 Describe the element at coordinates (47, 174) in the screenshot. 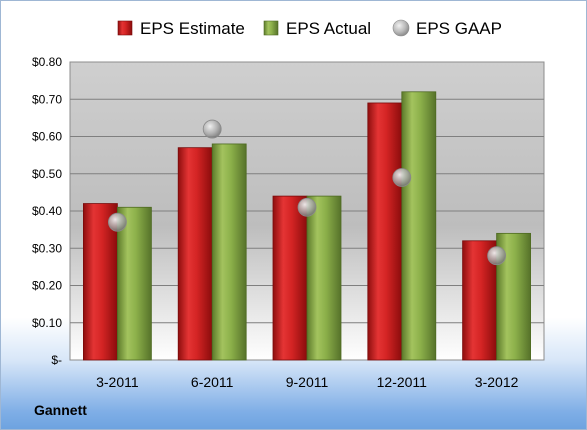

I see `y-tick-label: $0.50` at that location.